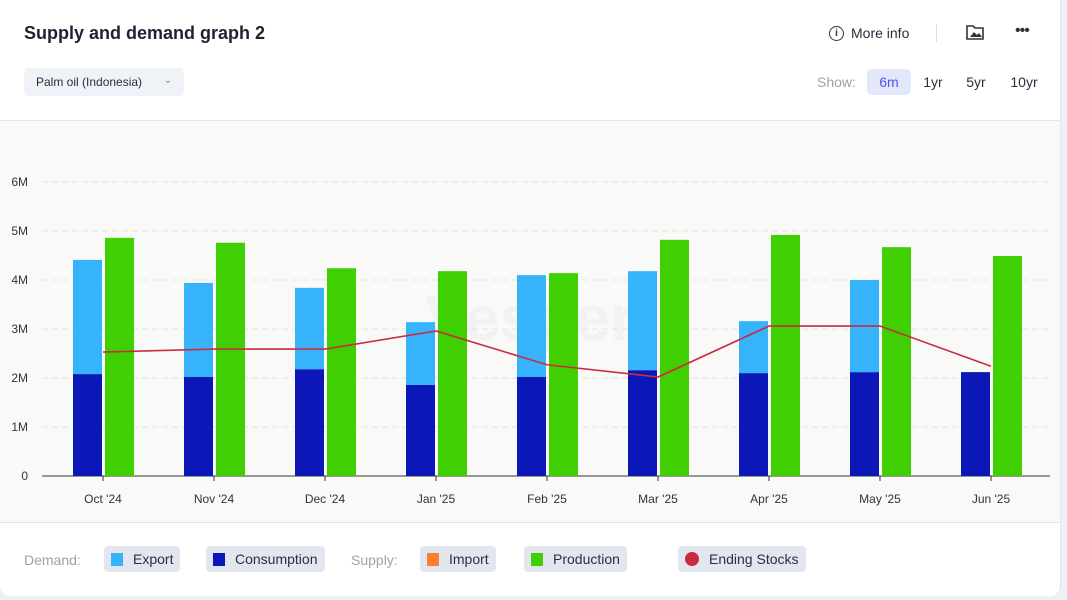 This screenshot has height=600, width=1067. What do you see at coordinates (19, 182) in the screenshot?
I see `y-tick-label: 6M` at bounding box center [19, 182].